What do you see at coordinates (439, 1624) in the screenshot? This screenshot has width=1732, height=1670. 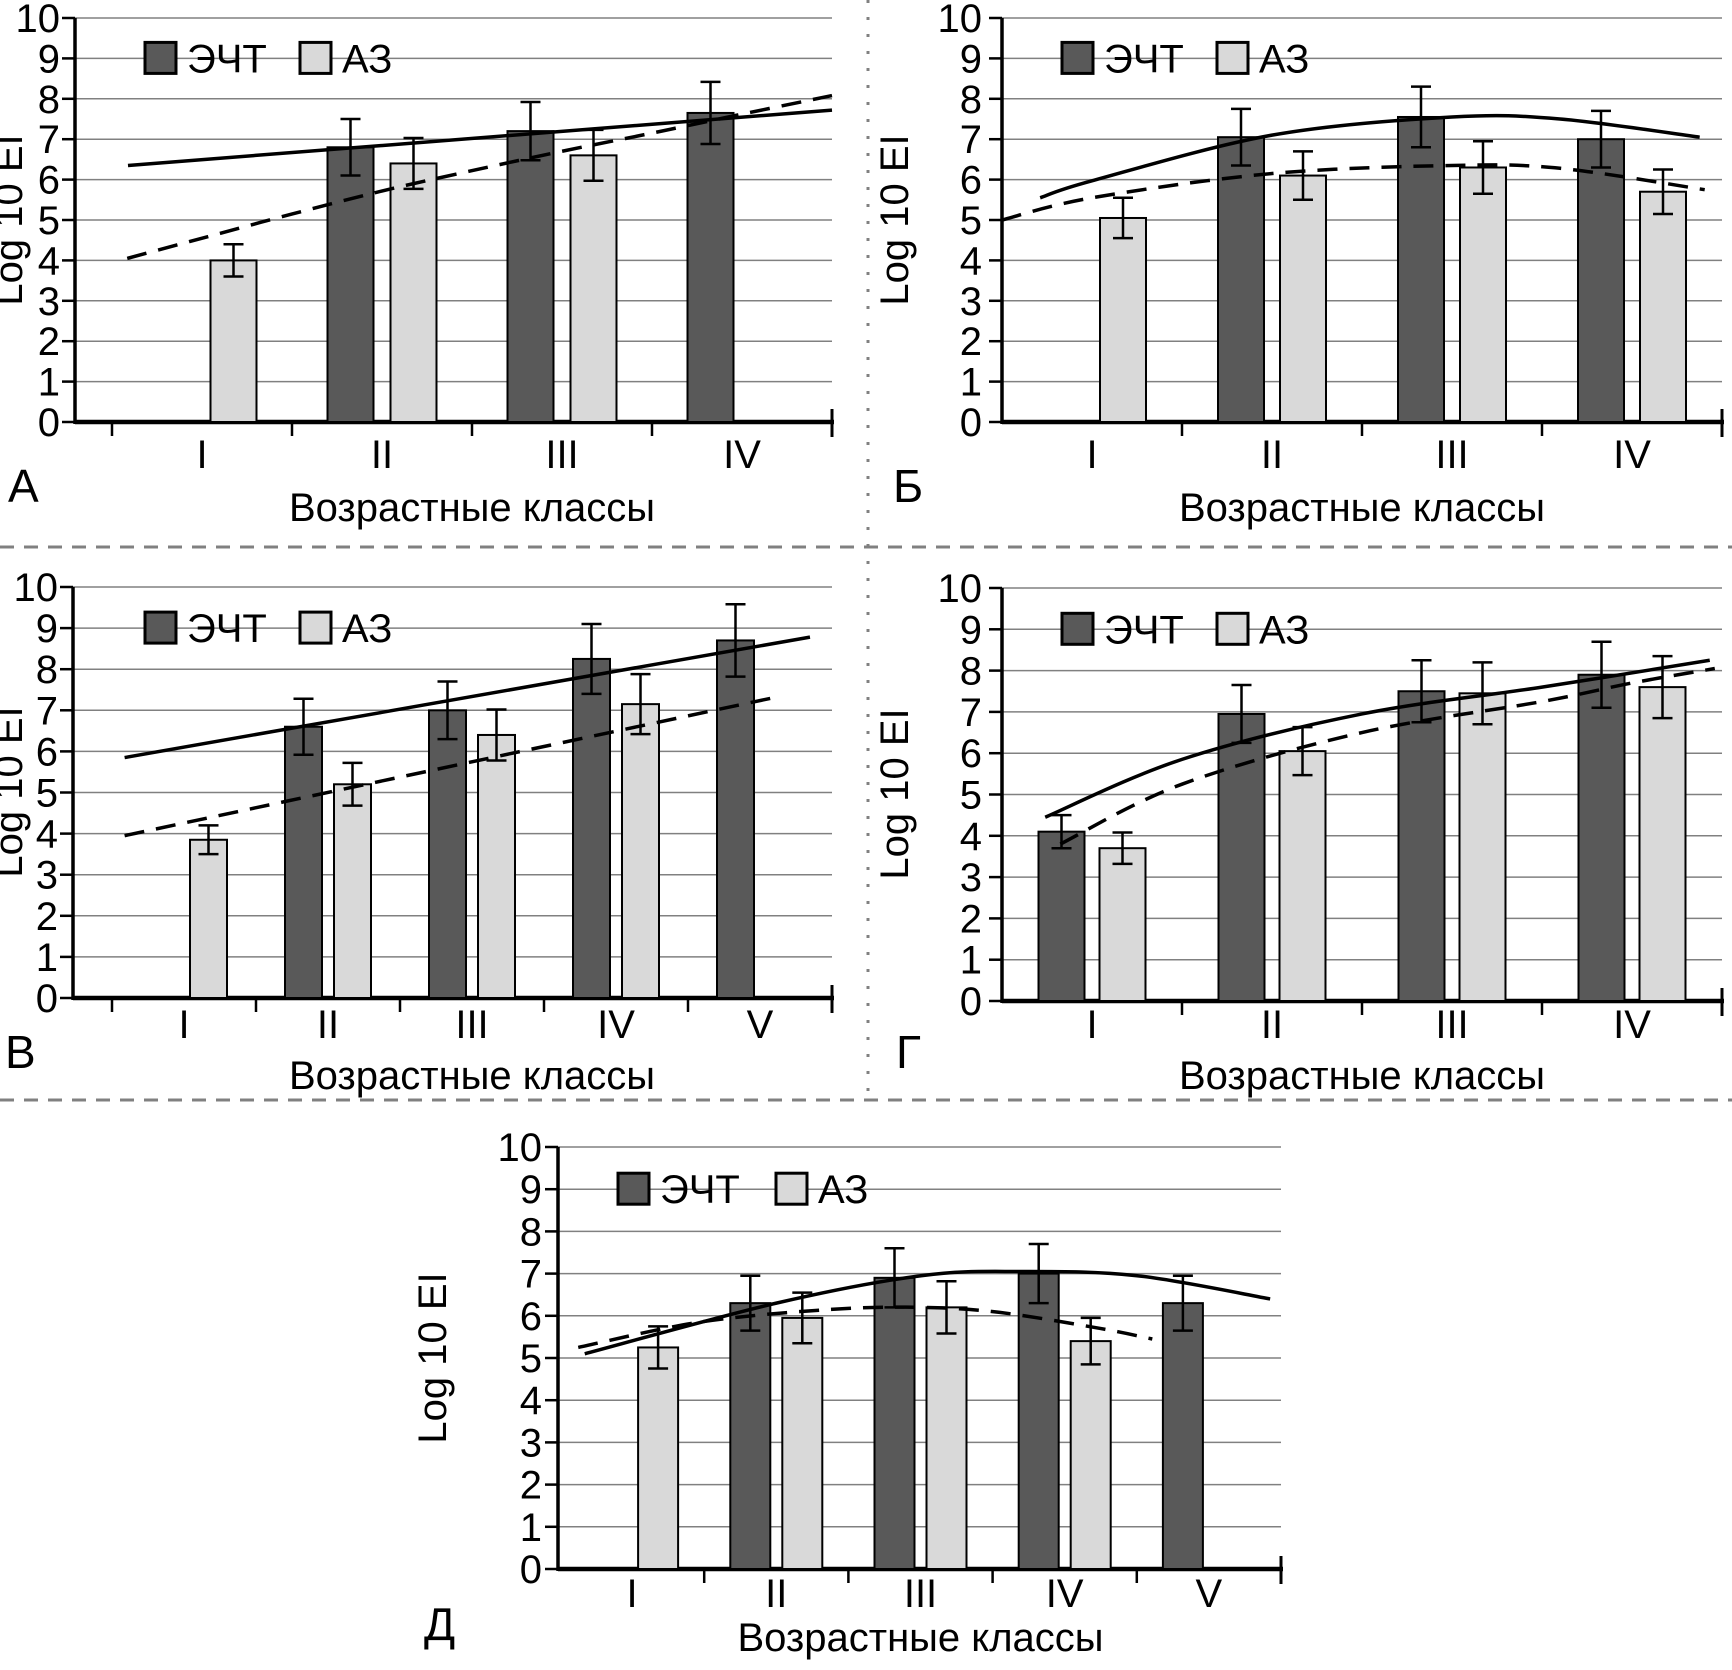 I see `panel-letter: Д` at bounding box center [439, 1624].